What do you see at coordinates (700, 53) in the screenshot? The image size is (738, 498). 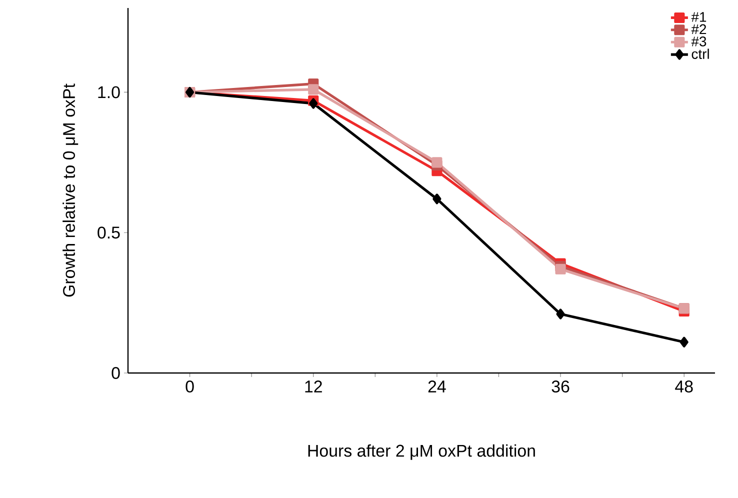 I see `legend-label: ctrl` at bounding box center [700, 53].